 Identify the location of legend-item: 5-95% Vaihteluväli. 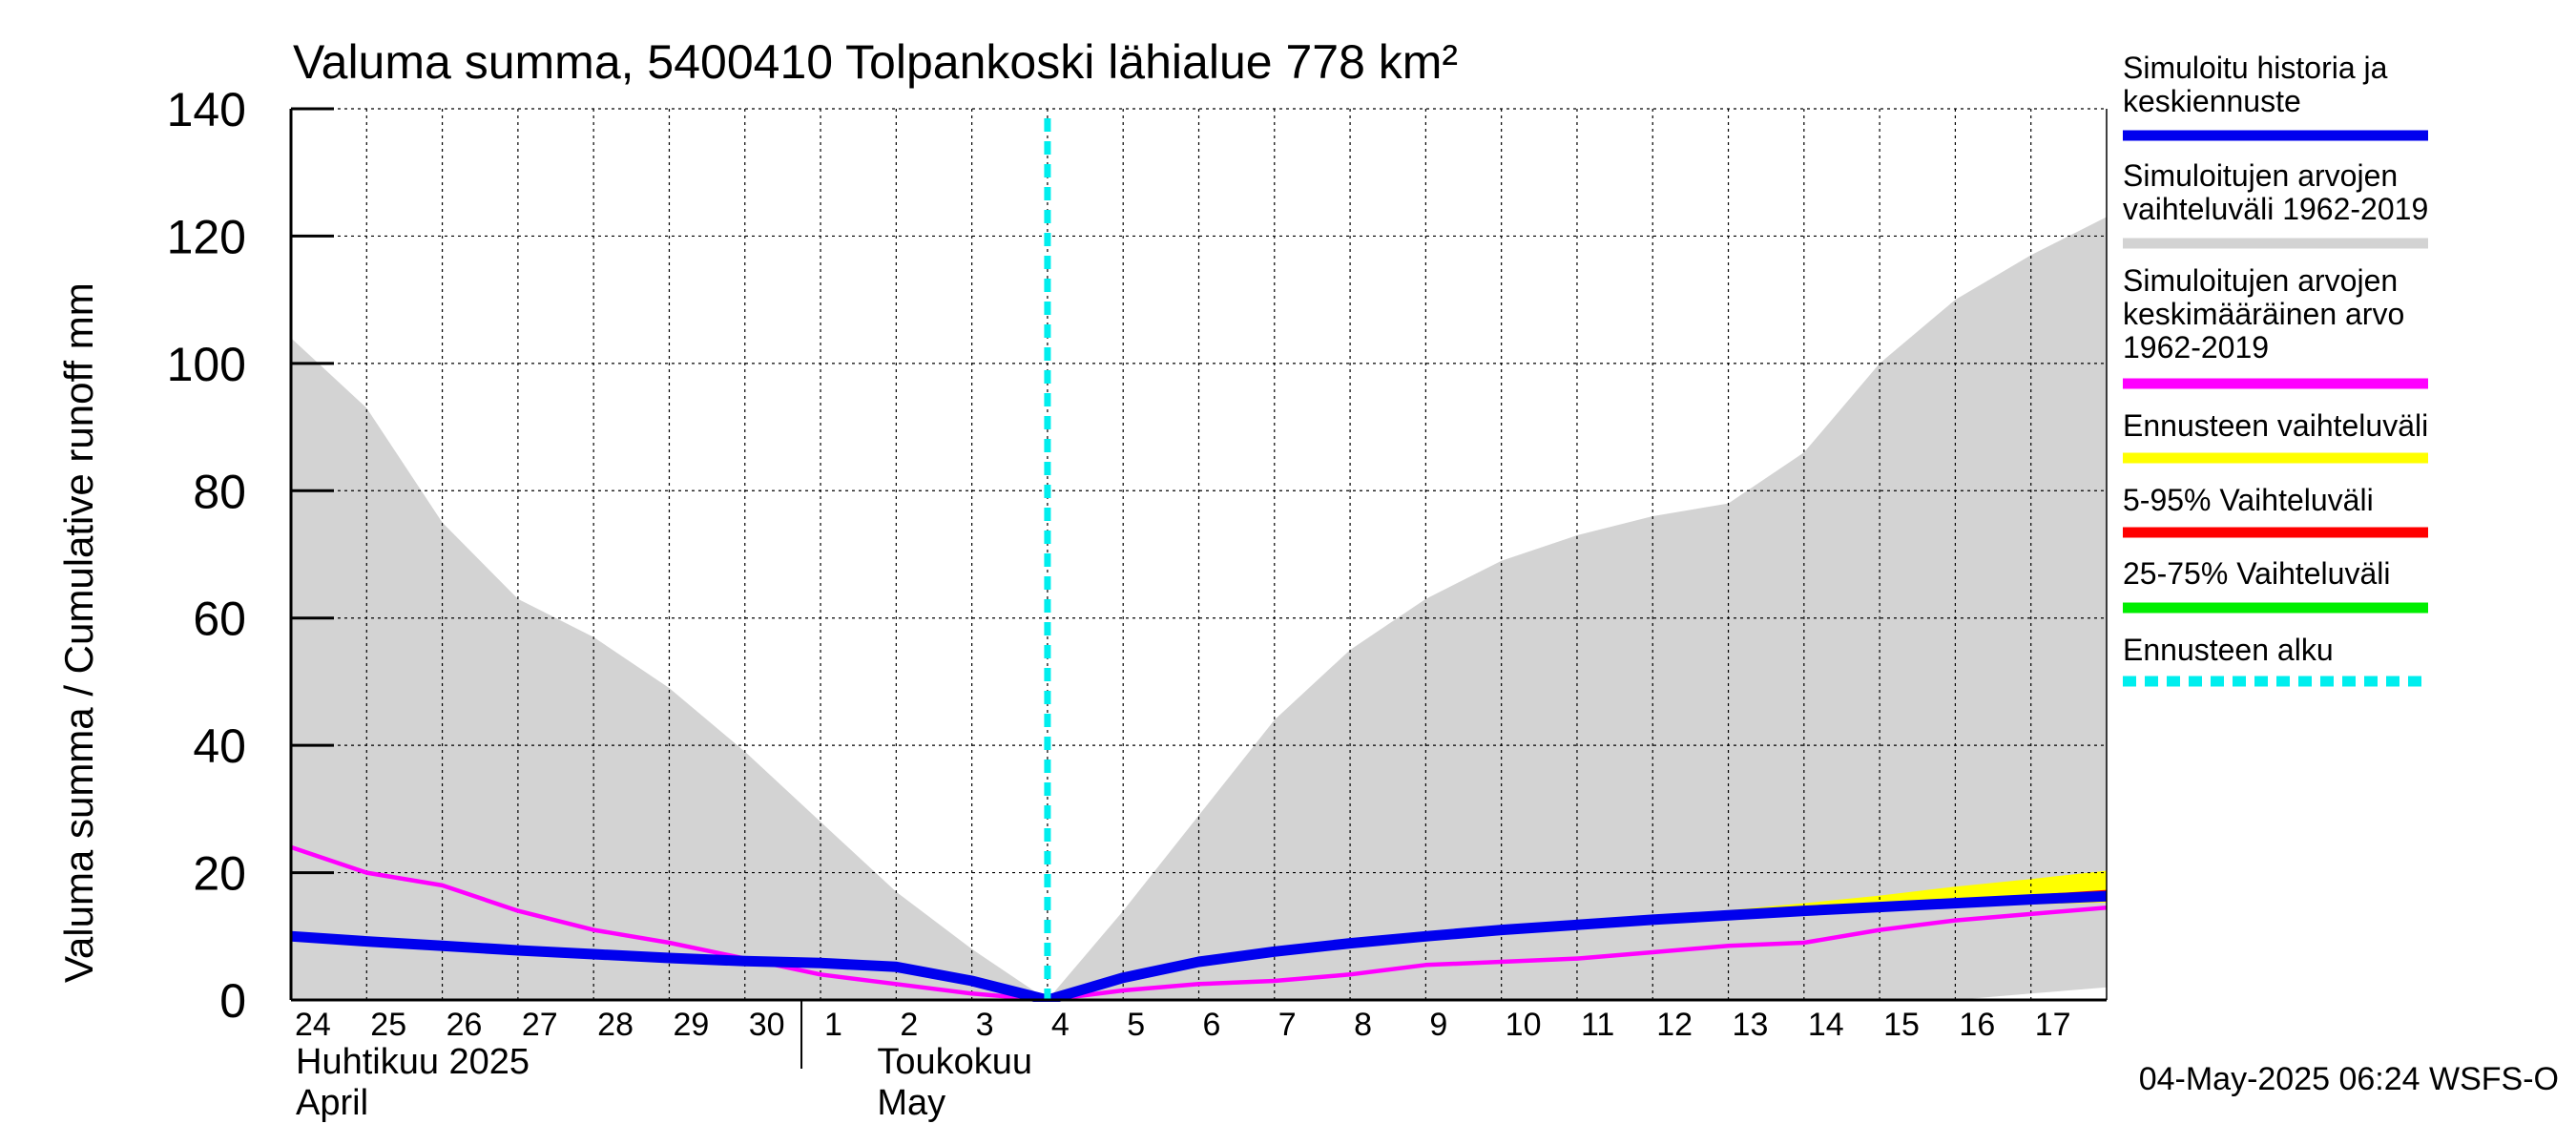
(2275, 510).